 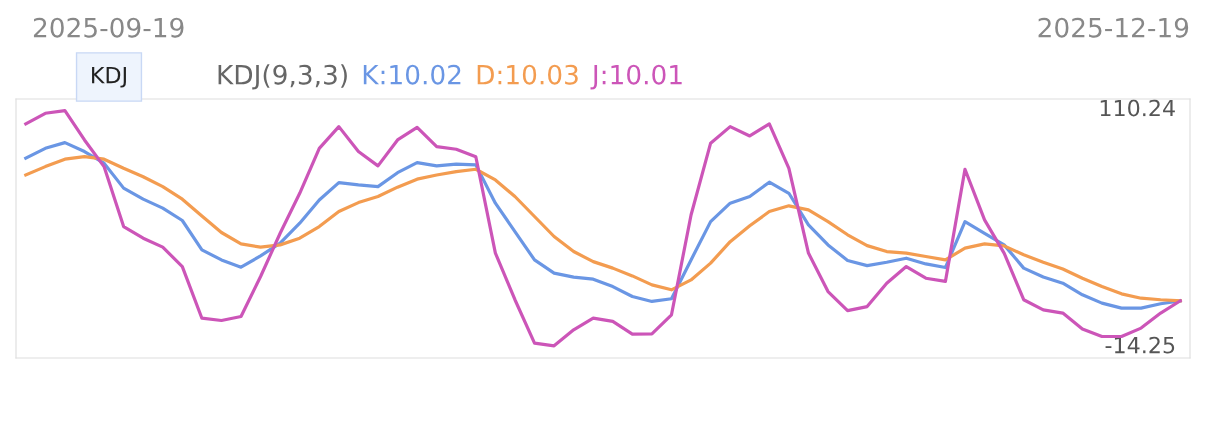 I want to click on chart-title: KDJ(9,3,3), so click(x=282, y=77).